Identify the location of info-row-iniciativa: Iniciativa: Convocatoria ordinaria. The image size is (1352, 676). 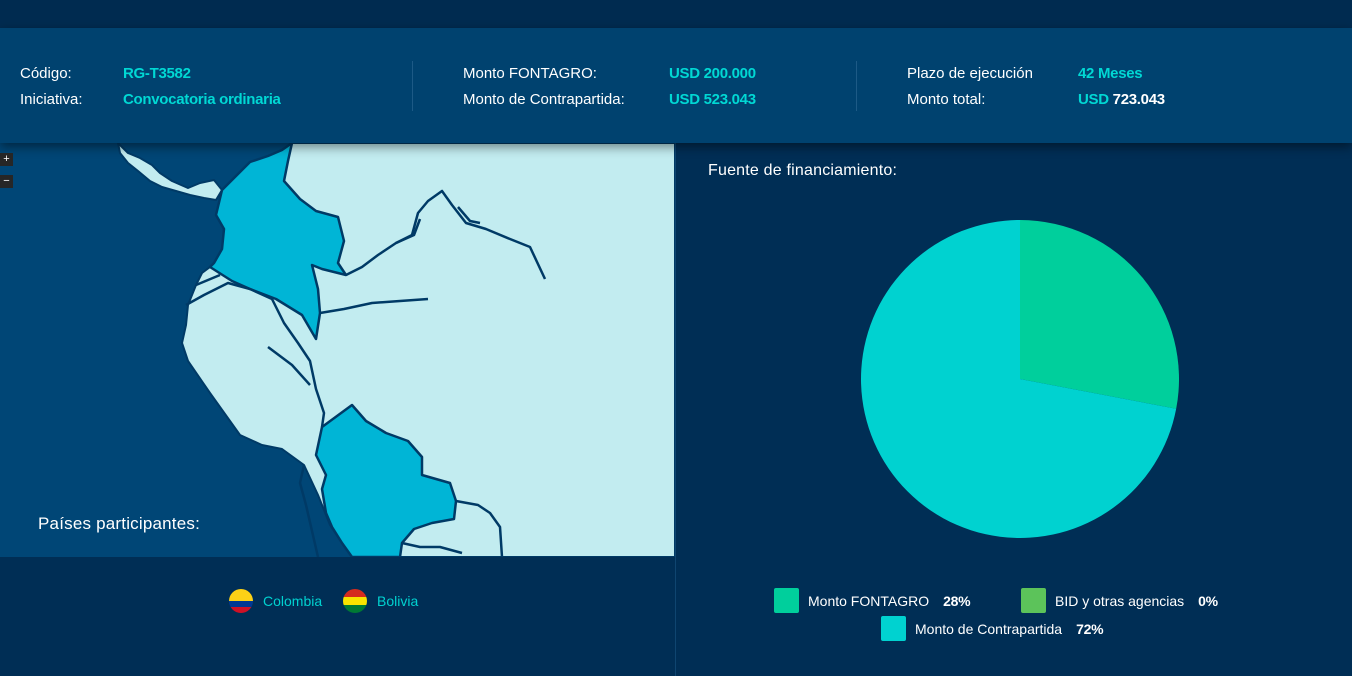
(210, 100).